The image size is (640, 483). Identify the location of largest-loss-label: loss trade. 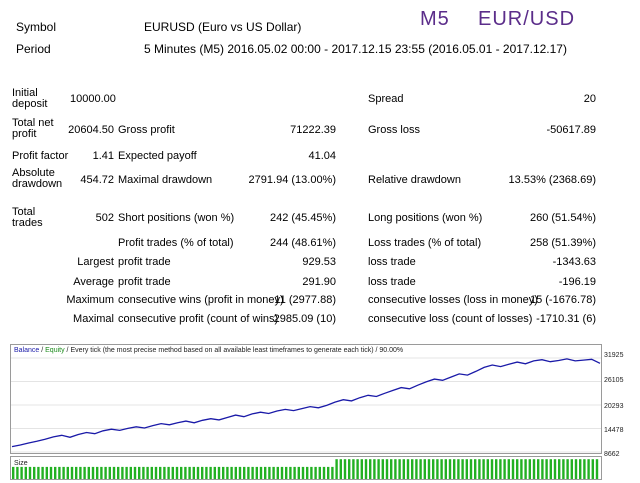
(392, 262).